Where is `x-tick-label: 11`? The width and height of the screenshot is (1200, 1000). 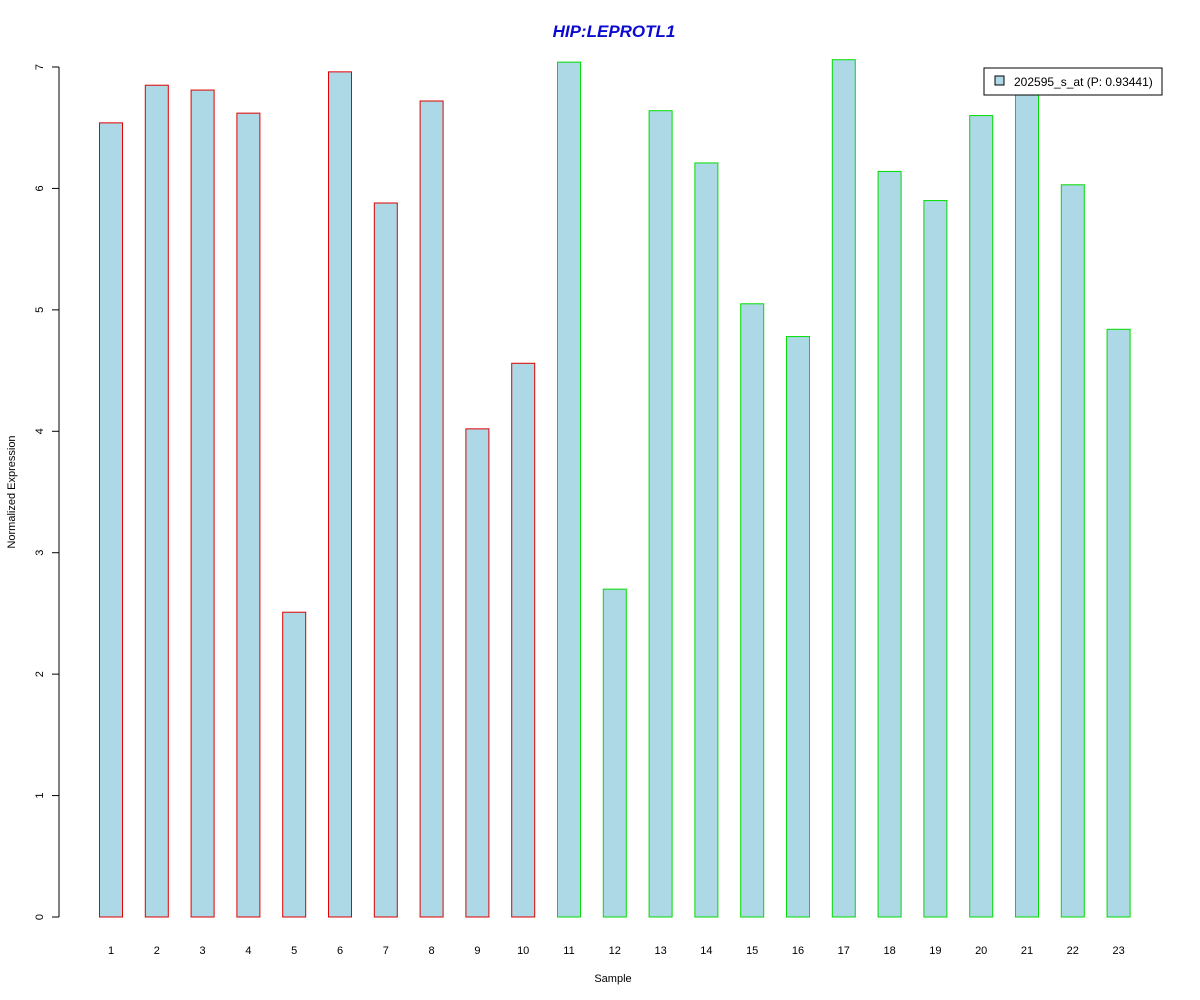 x-tick-label: 11 is located at coordinates (568, 951).